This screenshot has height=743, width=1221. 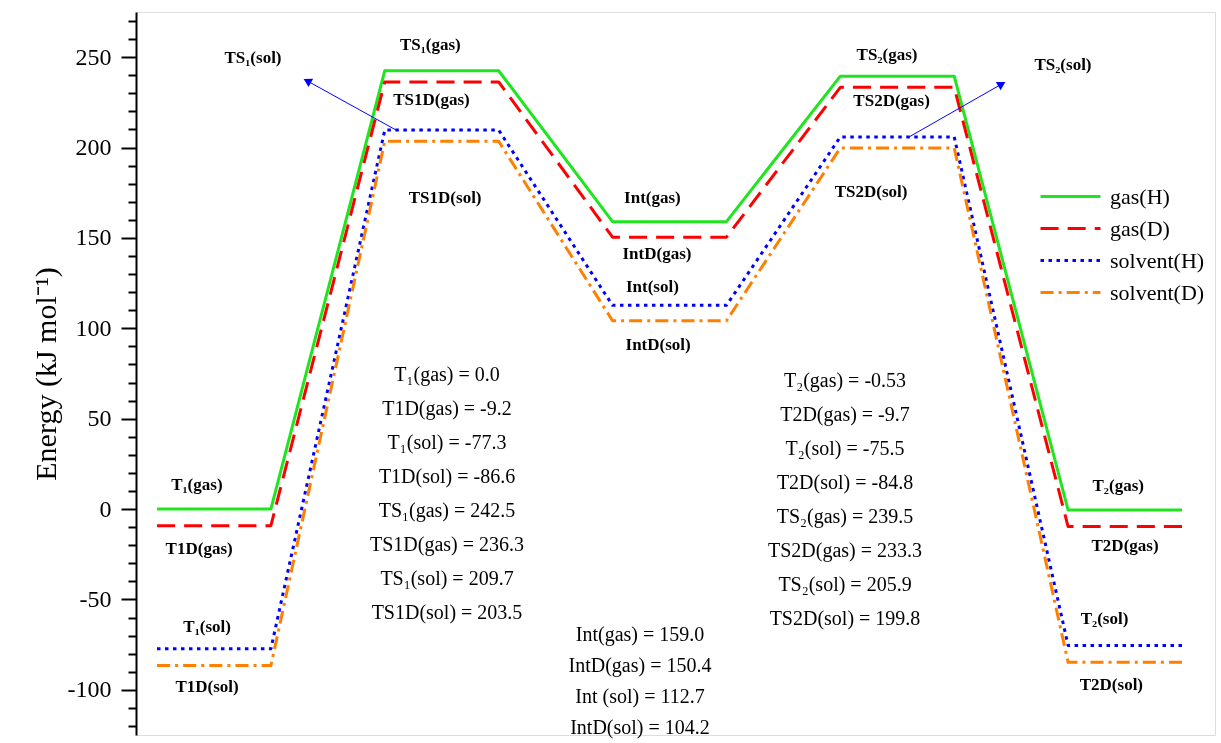 What do you see at coordinates (93, 56) in the screenshot?
I see `y-tick-label: 250` at bounding box center [93, 56].